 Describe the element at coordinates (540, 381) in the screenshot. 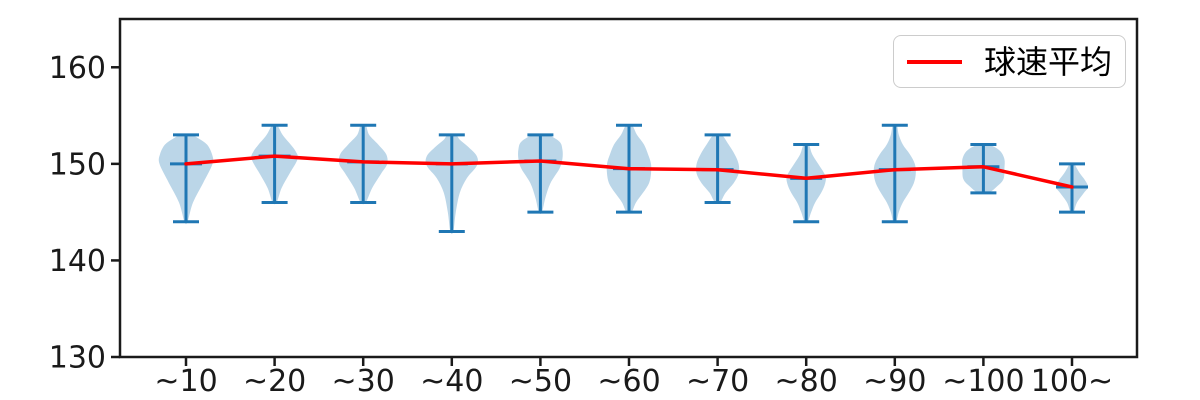

I see `x-tick-label: ~50` at that location.